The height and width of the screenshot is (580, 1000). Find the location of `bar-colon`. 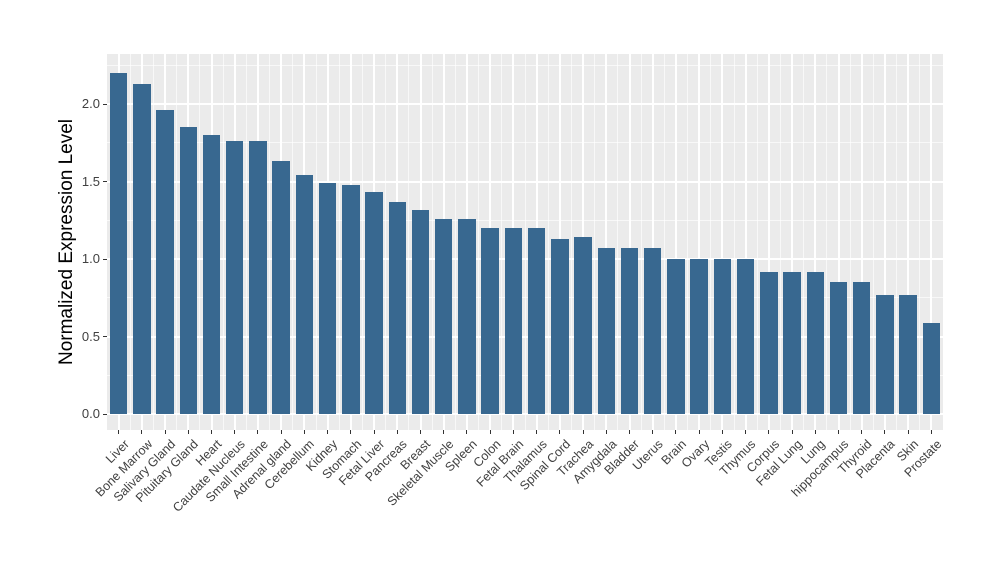

bar-colon is located at coordinates (490, 321).